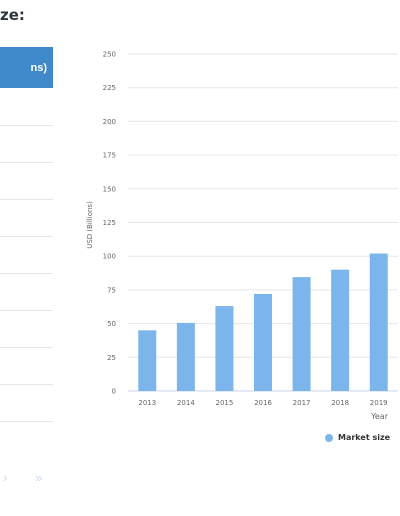  I want to click on bar-2019, so click(378, 322).